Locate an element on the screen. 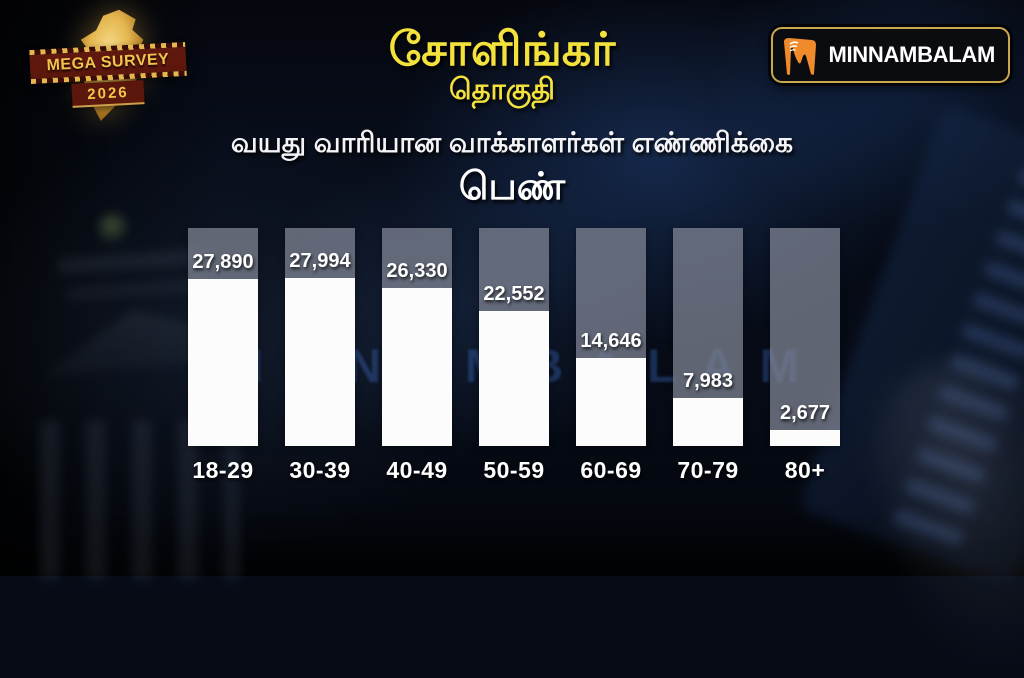  bar-track: 7,983 is located at coordinates (708, 337).